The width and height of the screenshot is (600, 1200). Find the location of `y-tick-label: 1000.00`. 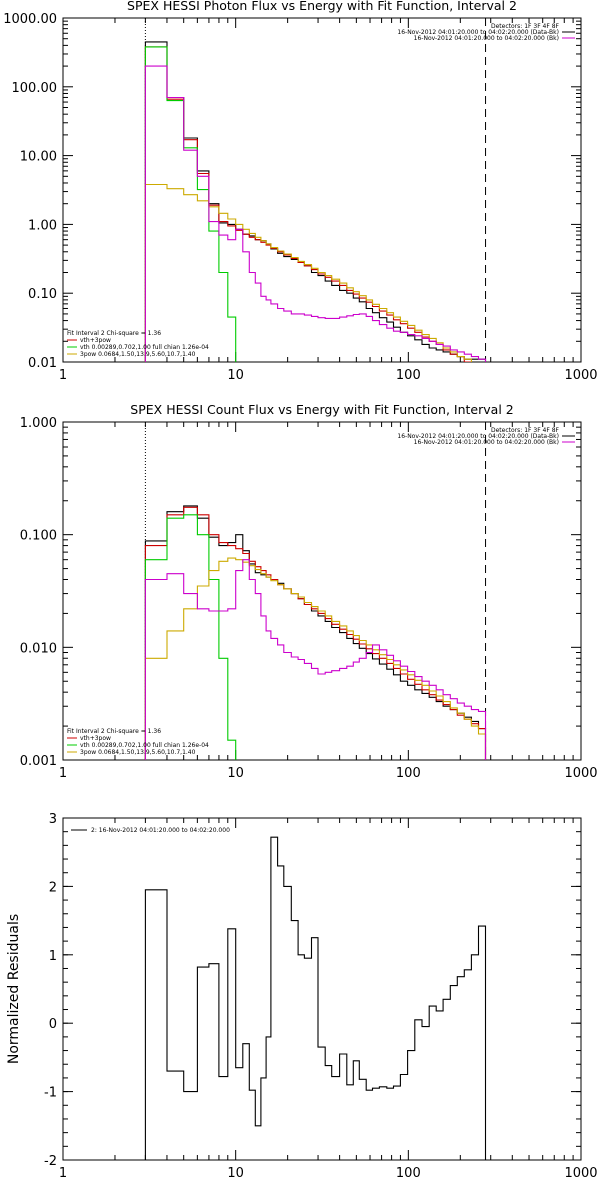

y-tick-label: 1000.00 is located at coordinates (30, 19).